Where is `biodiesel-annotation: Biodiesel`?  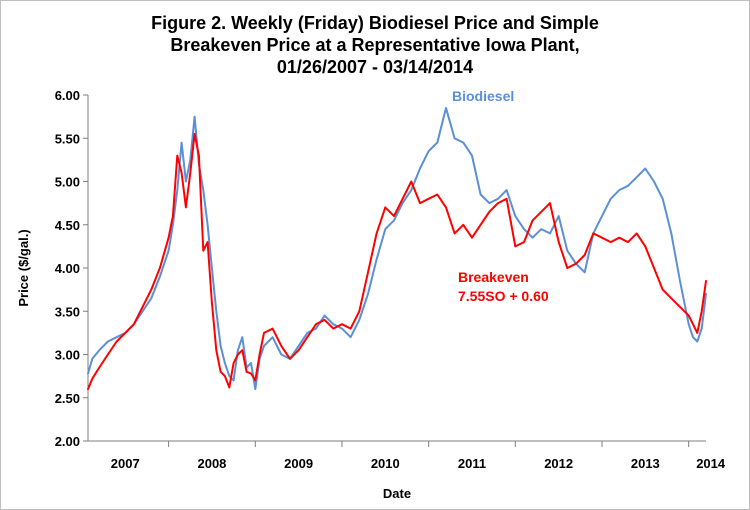
biodiesel-annotation: Biodiesel is located at coordinates (483, 96).